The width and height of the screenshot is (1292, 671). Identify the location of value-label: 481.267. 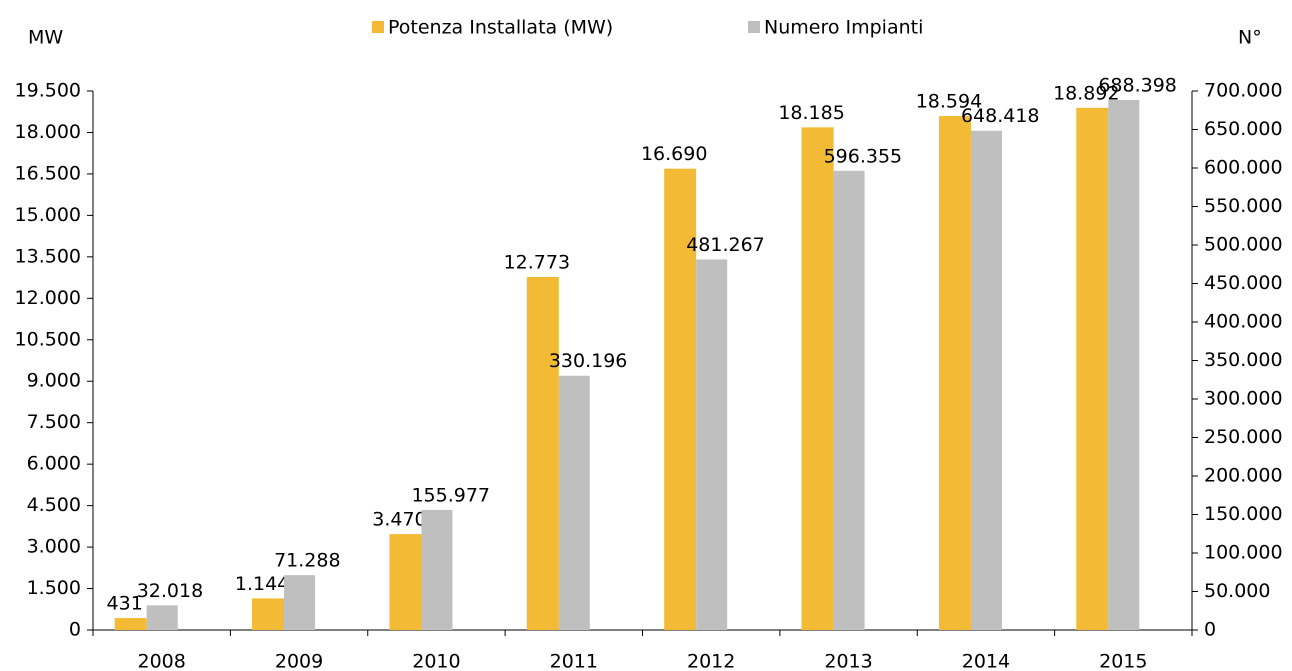
(725, 245).